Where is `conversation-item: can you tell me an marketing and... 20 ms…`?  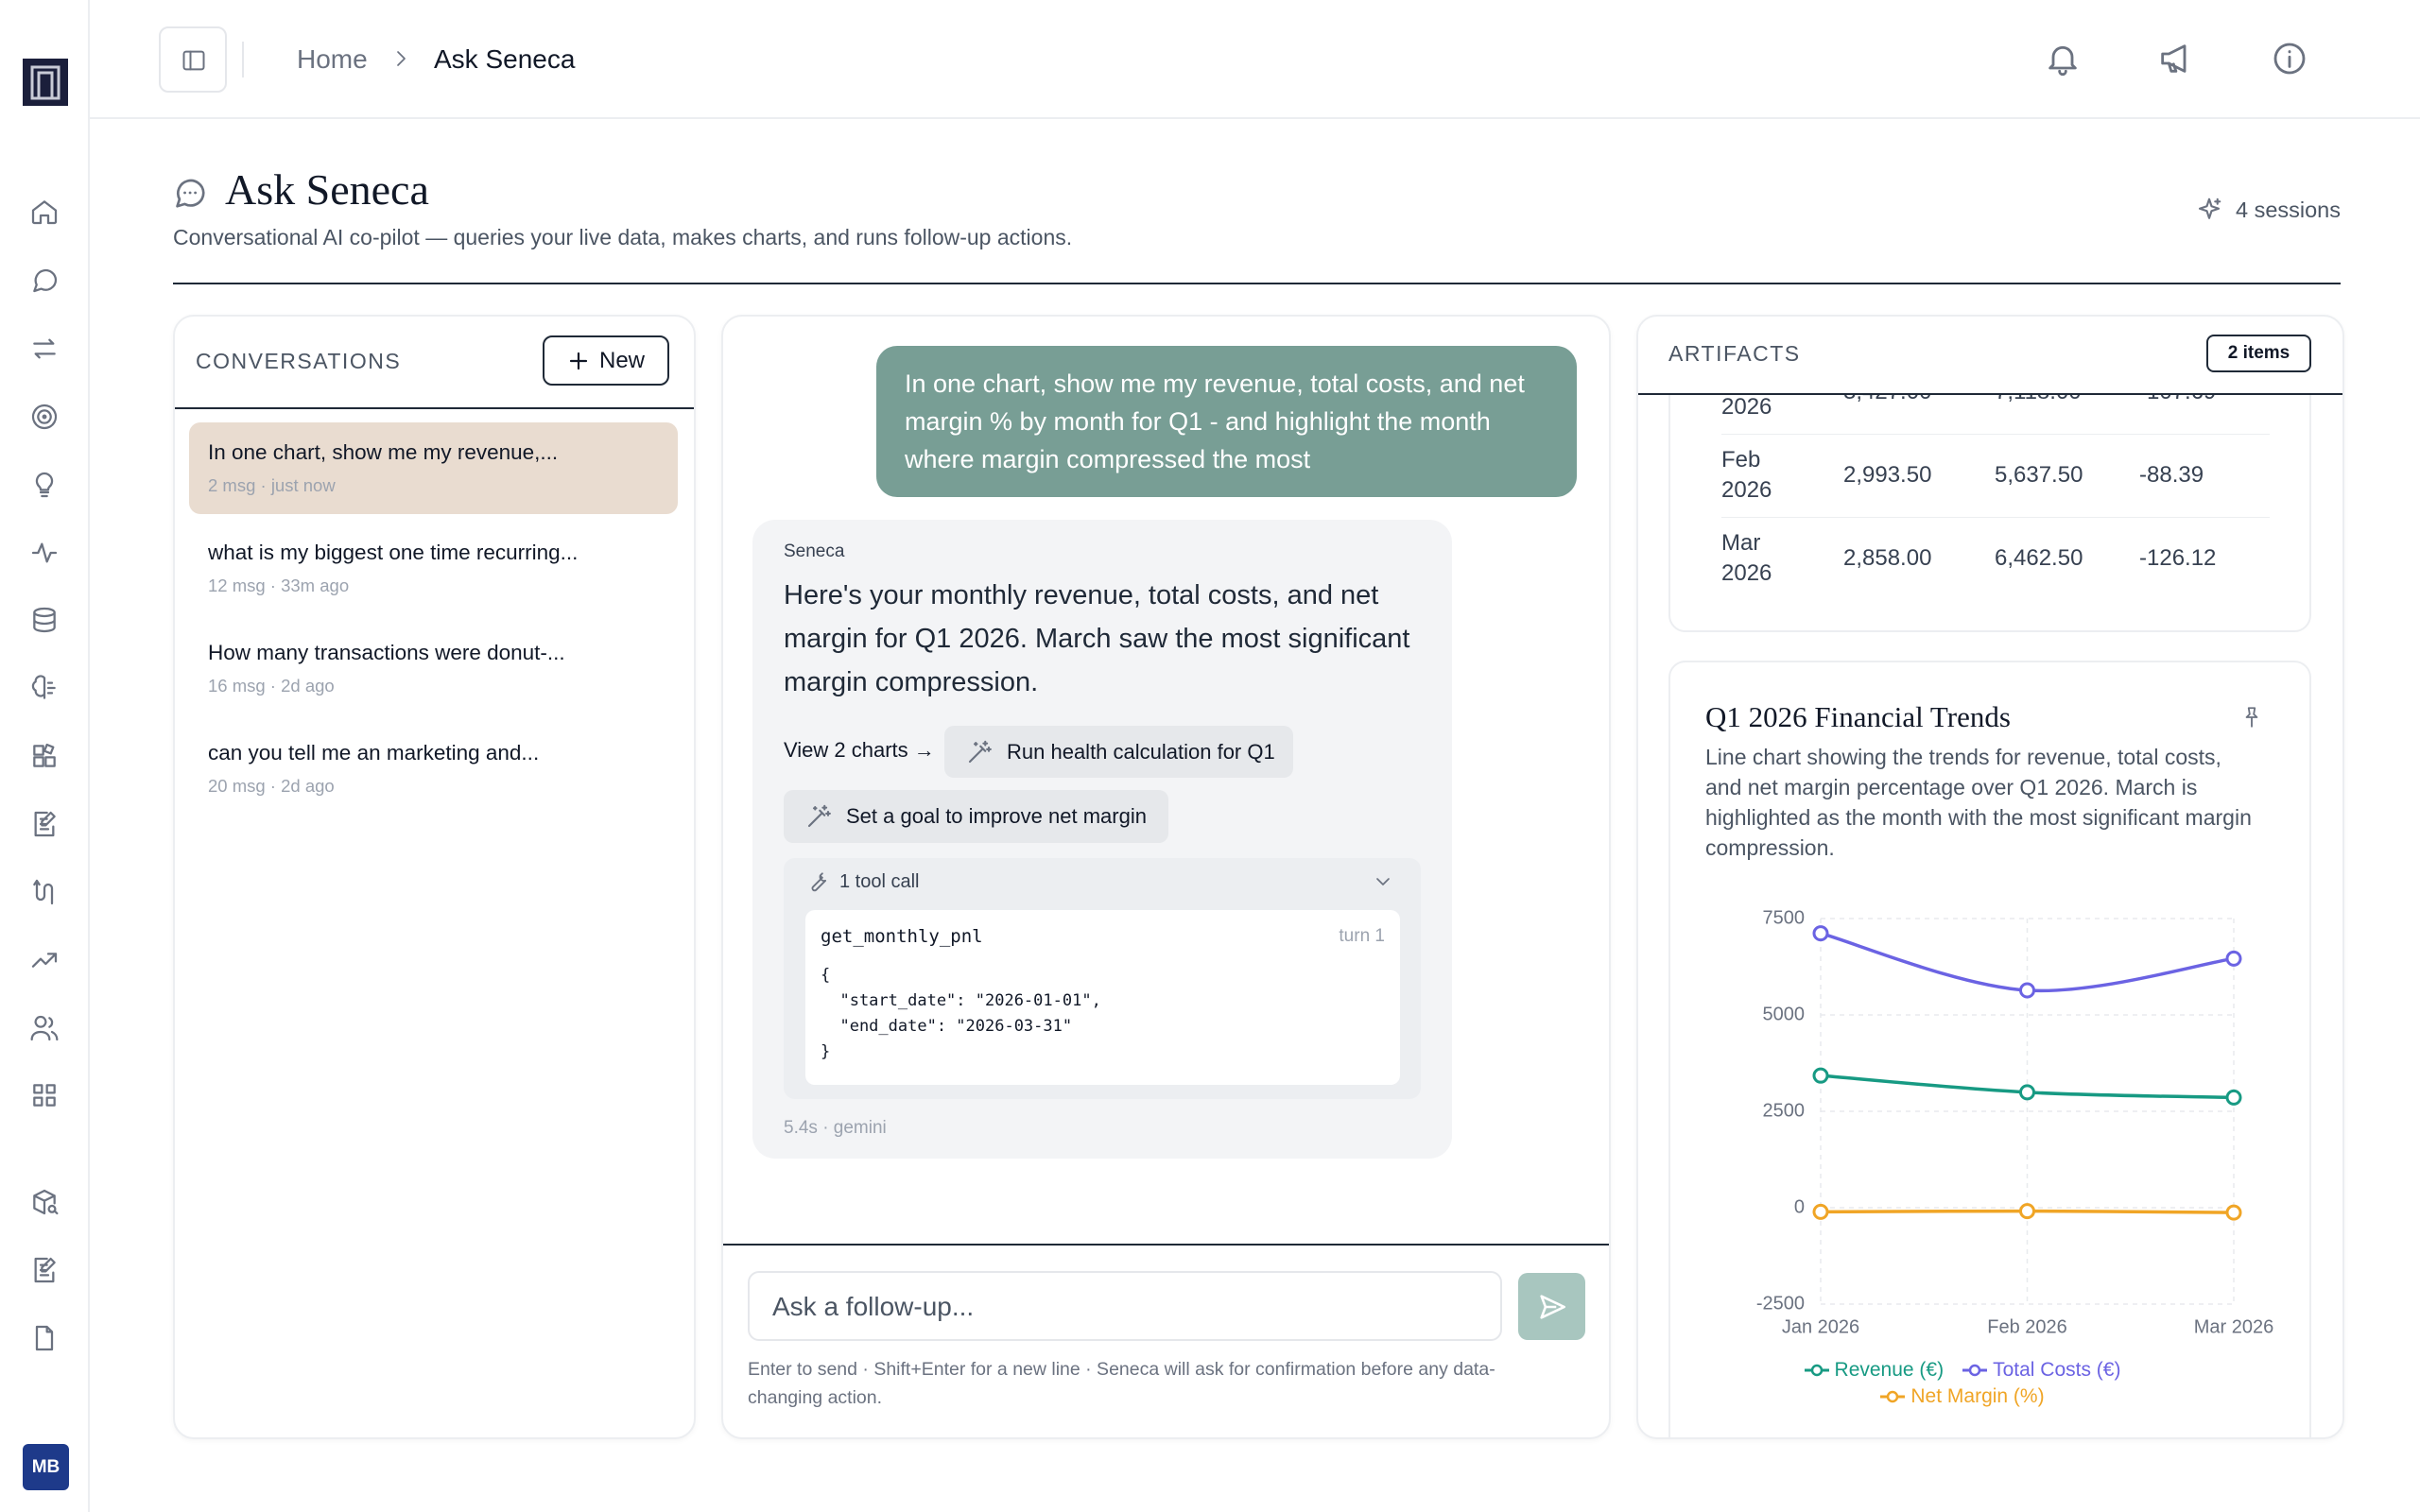
conversation-item: can you tell me an marketing and... 20 ms… is located at coordinates (433, 769).